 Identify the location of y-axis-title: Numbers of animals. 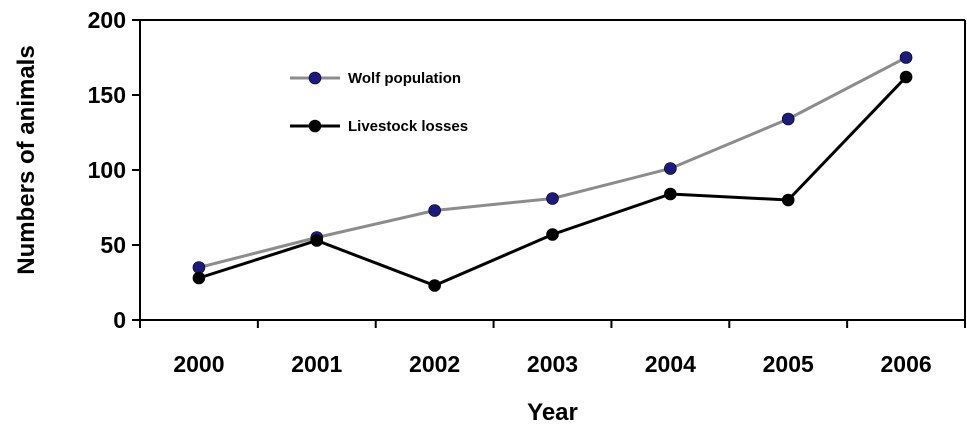
(26, 159).